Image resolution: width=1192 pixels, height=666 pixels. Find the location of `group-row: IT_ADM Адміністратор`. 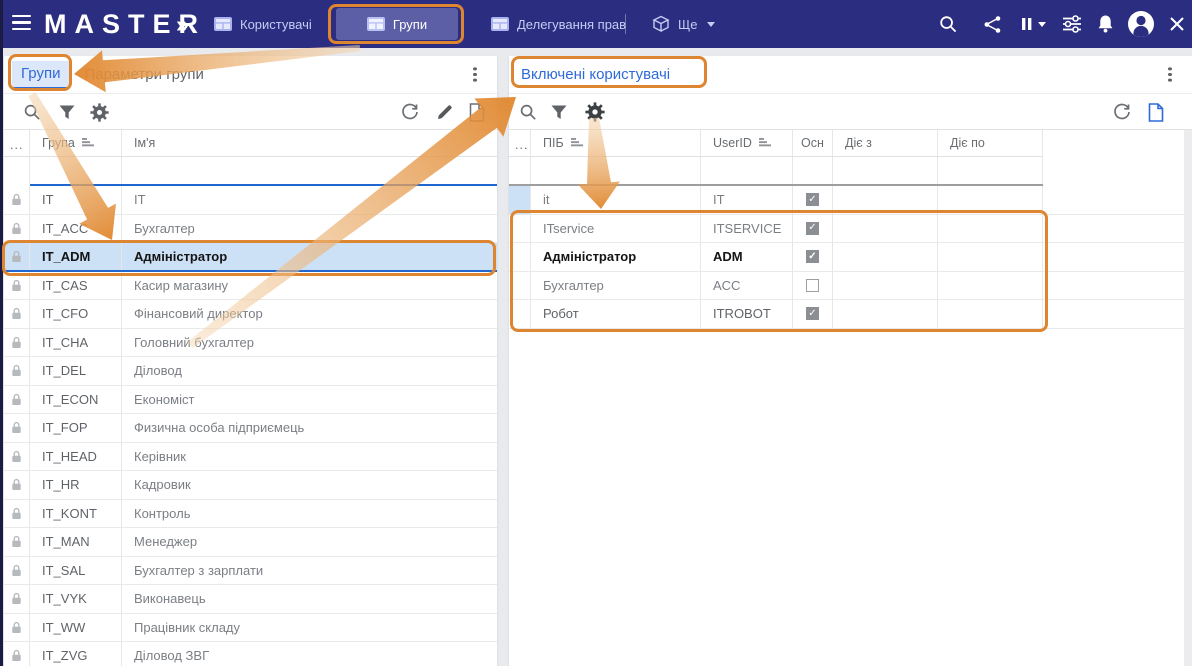

group-row: IT_ADM Адміністратор is located at coordinates (250, 257).